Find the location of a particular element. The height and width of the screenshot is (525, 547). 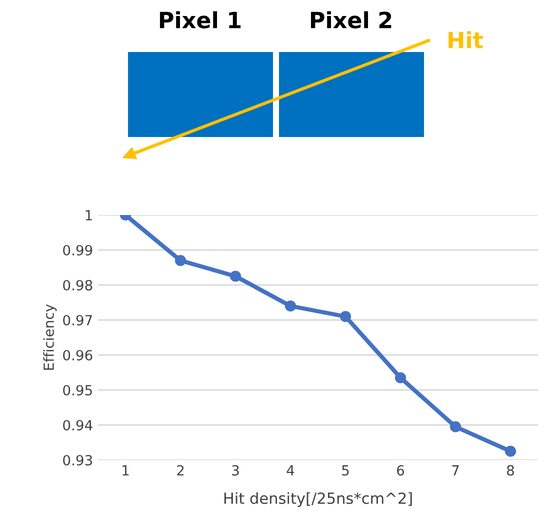

text: Pixel 1 is located at coordinates (200, 19).